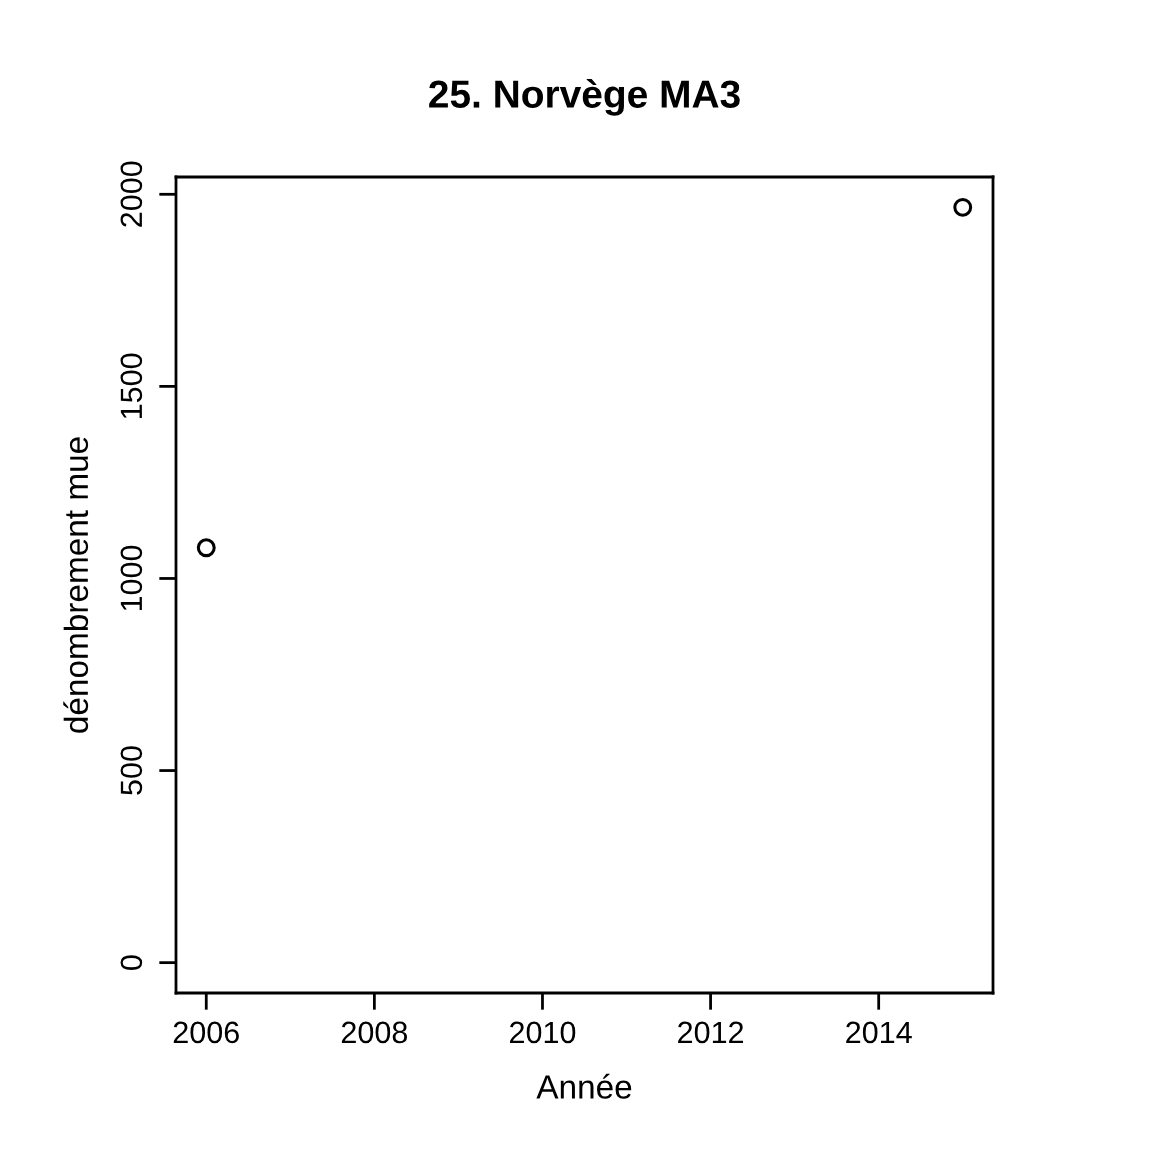  I want to click on x-tick-label: 2014, so click(879, 1032).